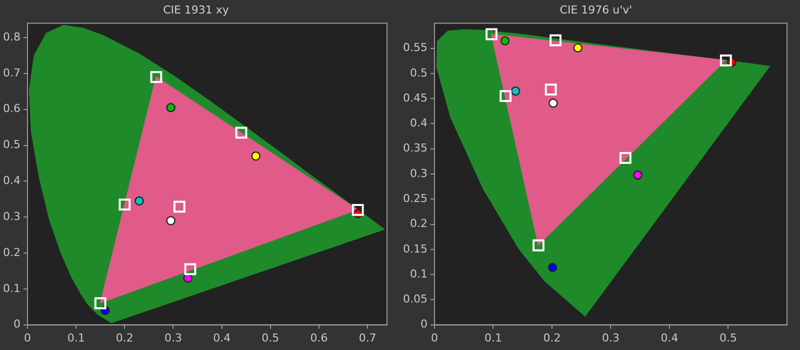  What do you see at coordinates (11, 109) in the screenshot?
I see `y-tick-label: 0.6` at bounding box center [11, 109].